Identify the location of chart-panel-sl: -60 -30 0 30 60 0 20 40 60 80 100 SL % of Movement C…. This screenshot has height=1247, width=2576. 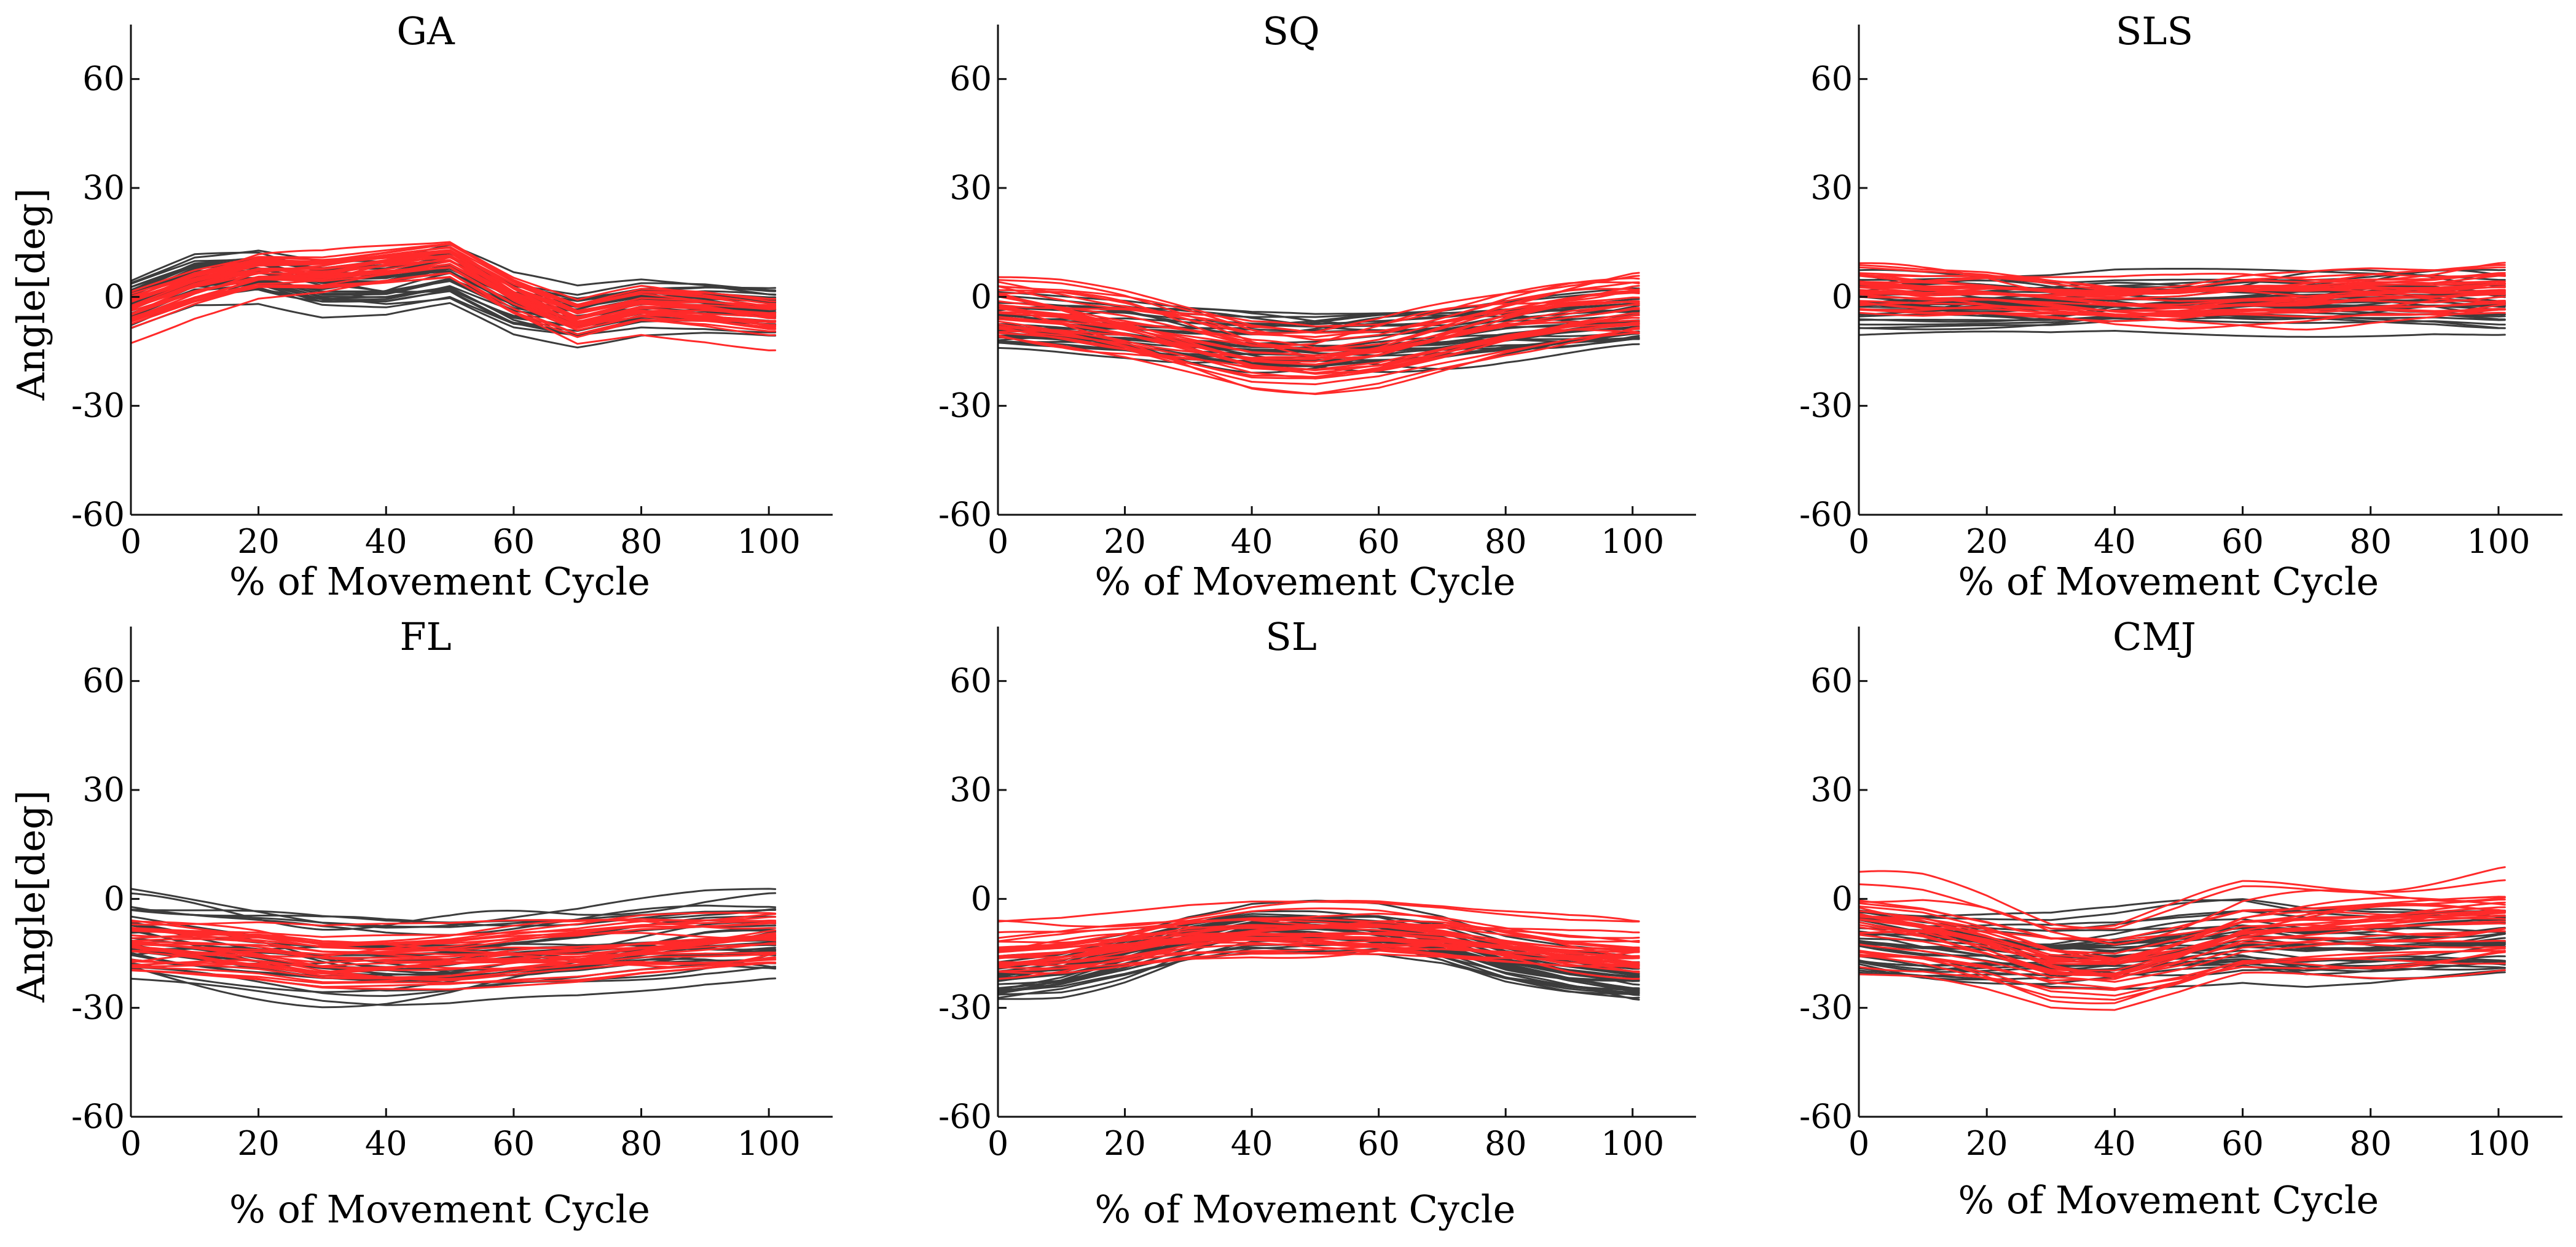
(1317, 923).